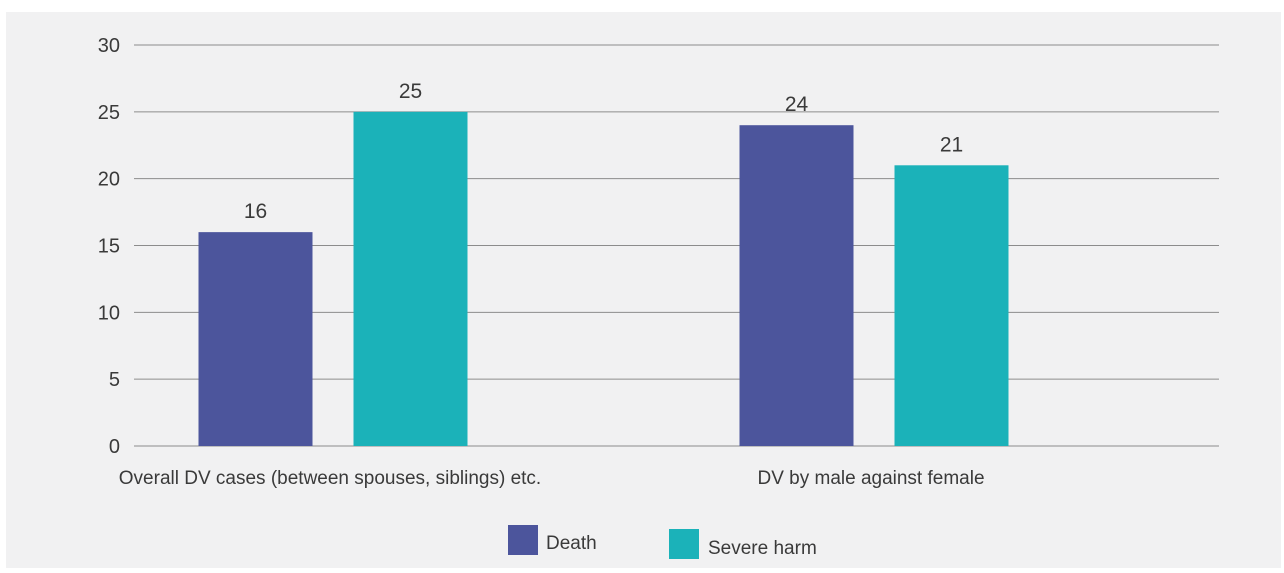 The height and width of the screenshot is (573, 1284). I want to click on y-tick-label: 15, so click(109, 247).